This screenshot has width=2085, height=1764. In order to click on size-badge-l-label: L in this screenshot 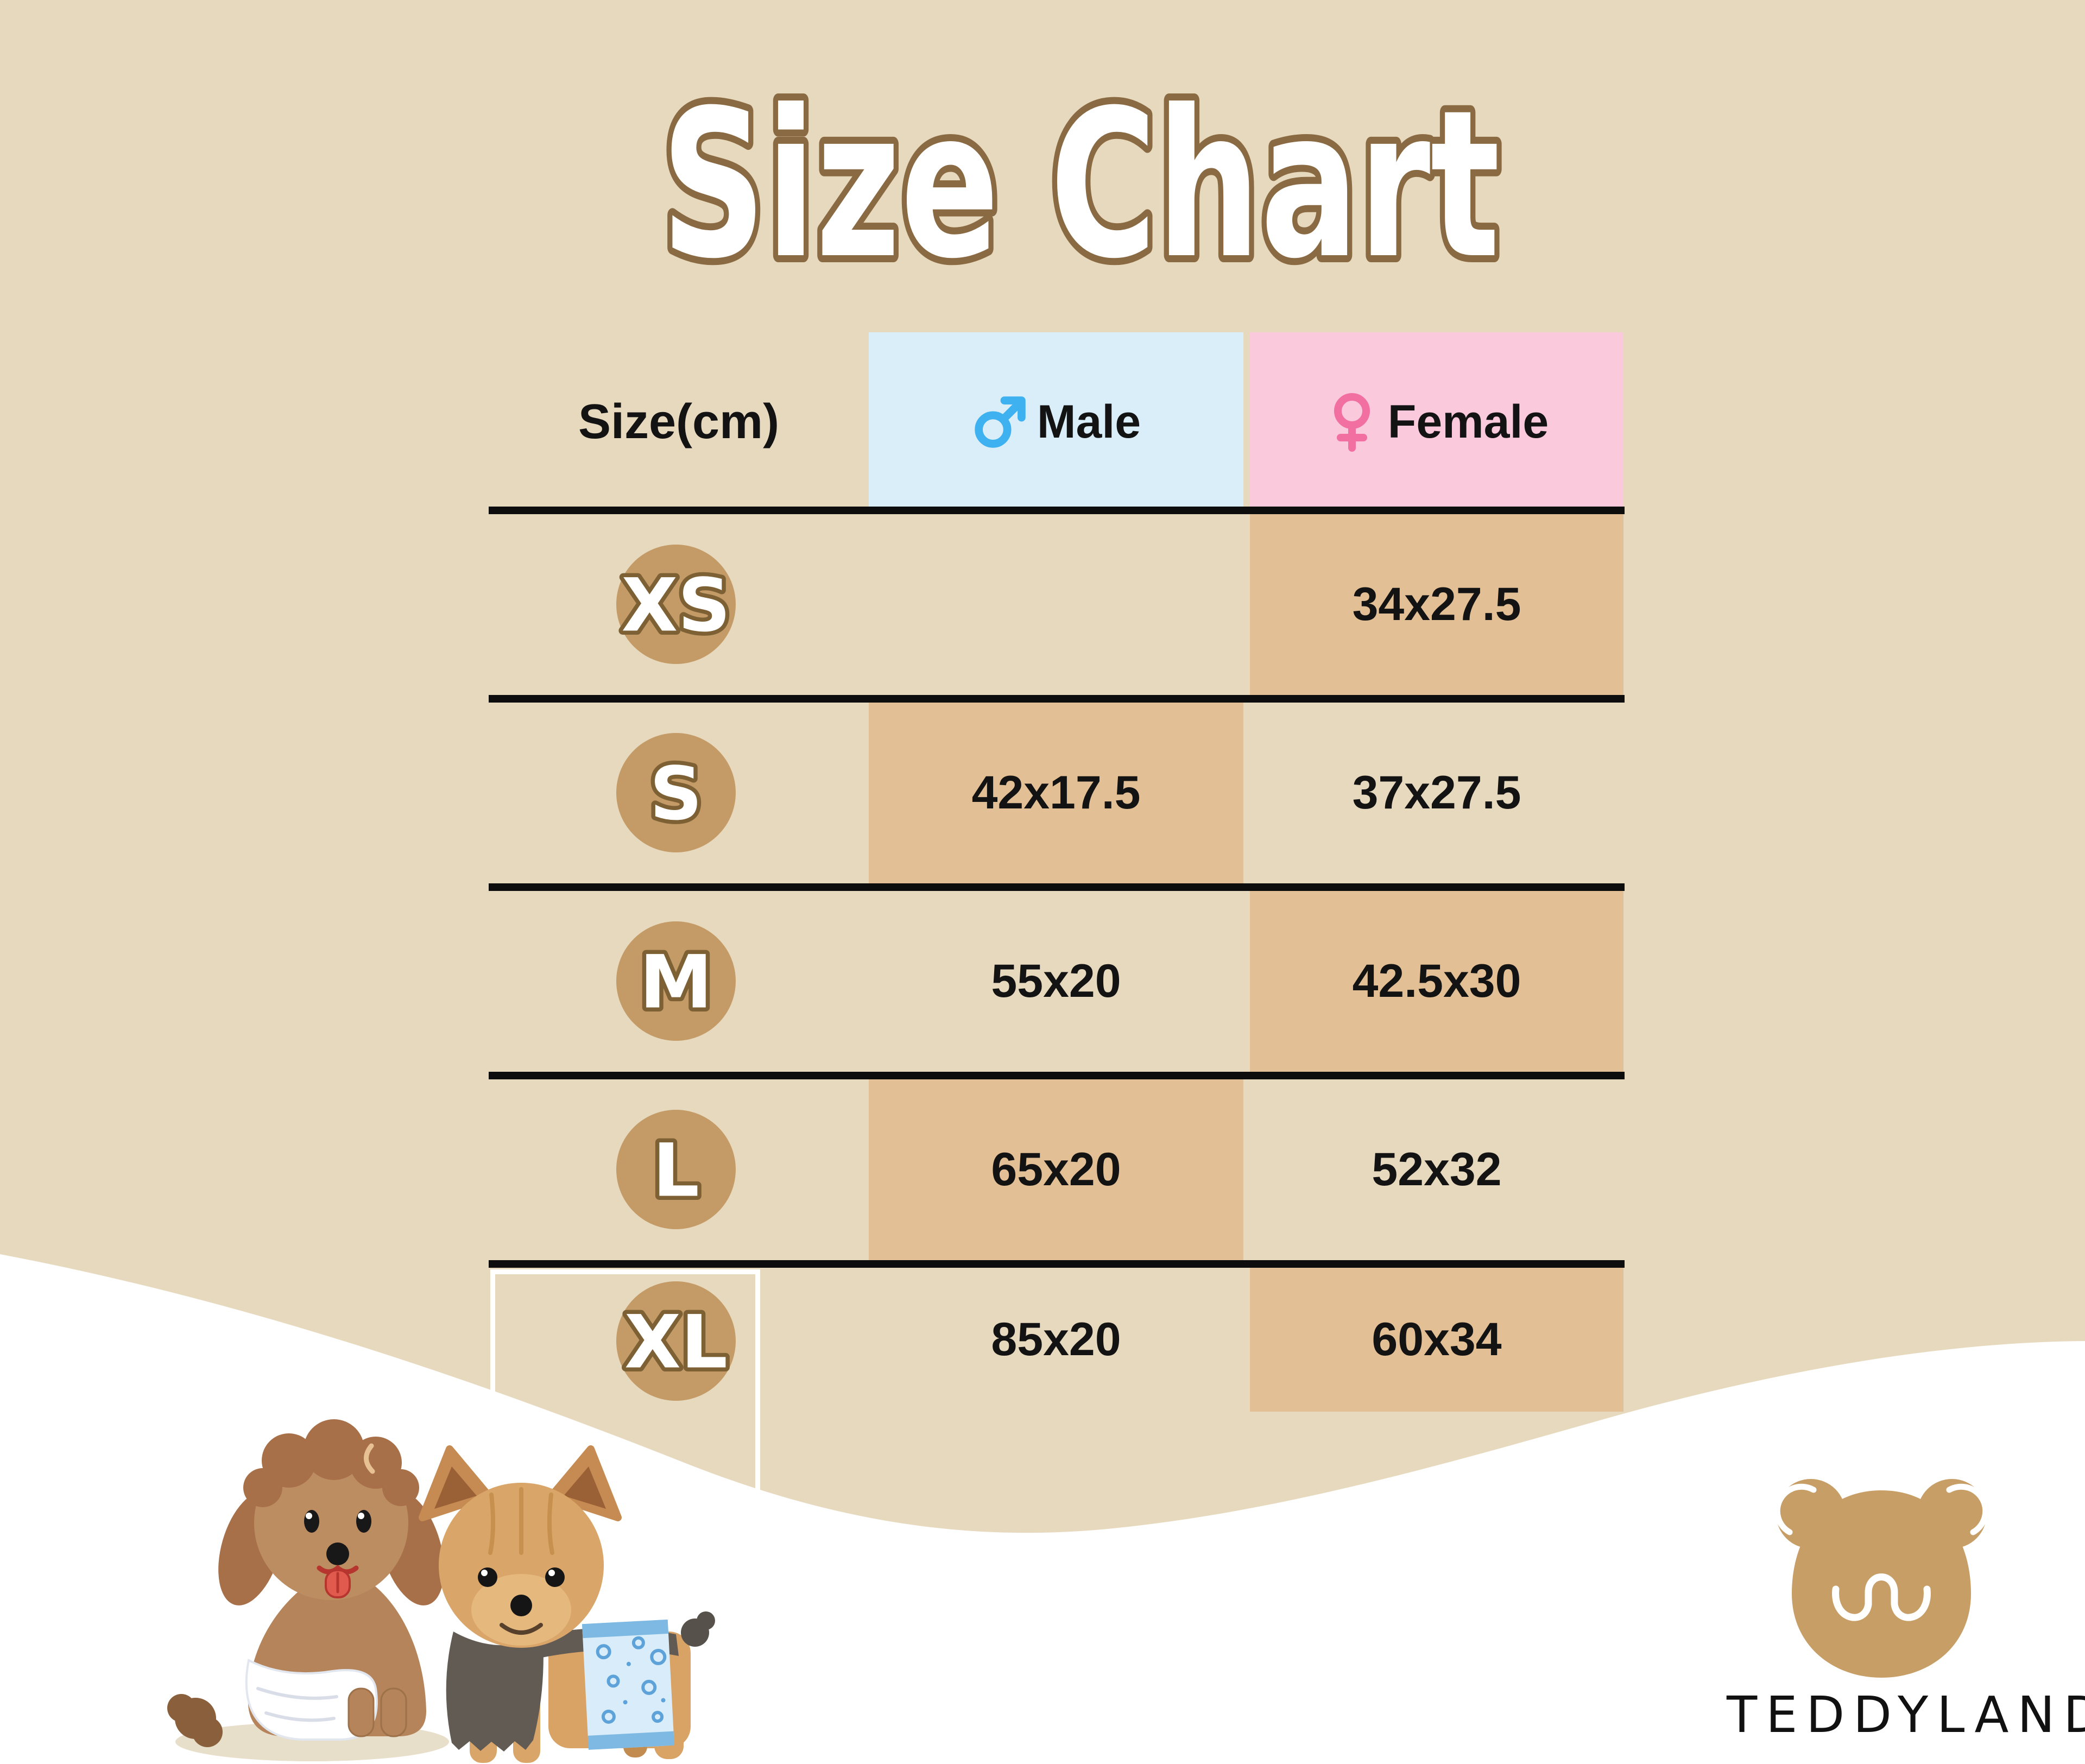, I will do `click(676, 1170)`.